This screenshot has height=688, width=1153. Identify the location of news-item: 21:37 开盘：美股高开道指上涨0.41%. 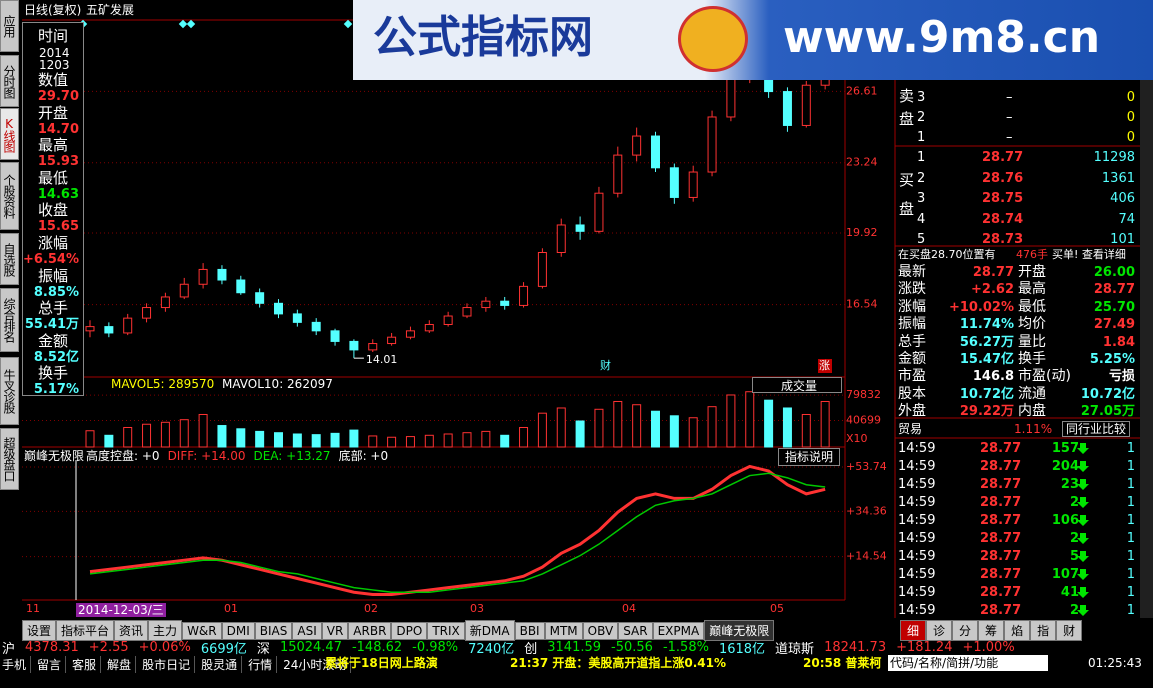
(618, 663).